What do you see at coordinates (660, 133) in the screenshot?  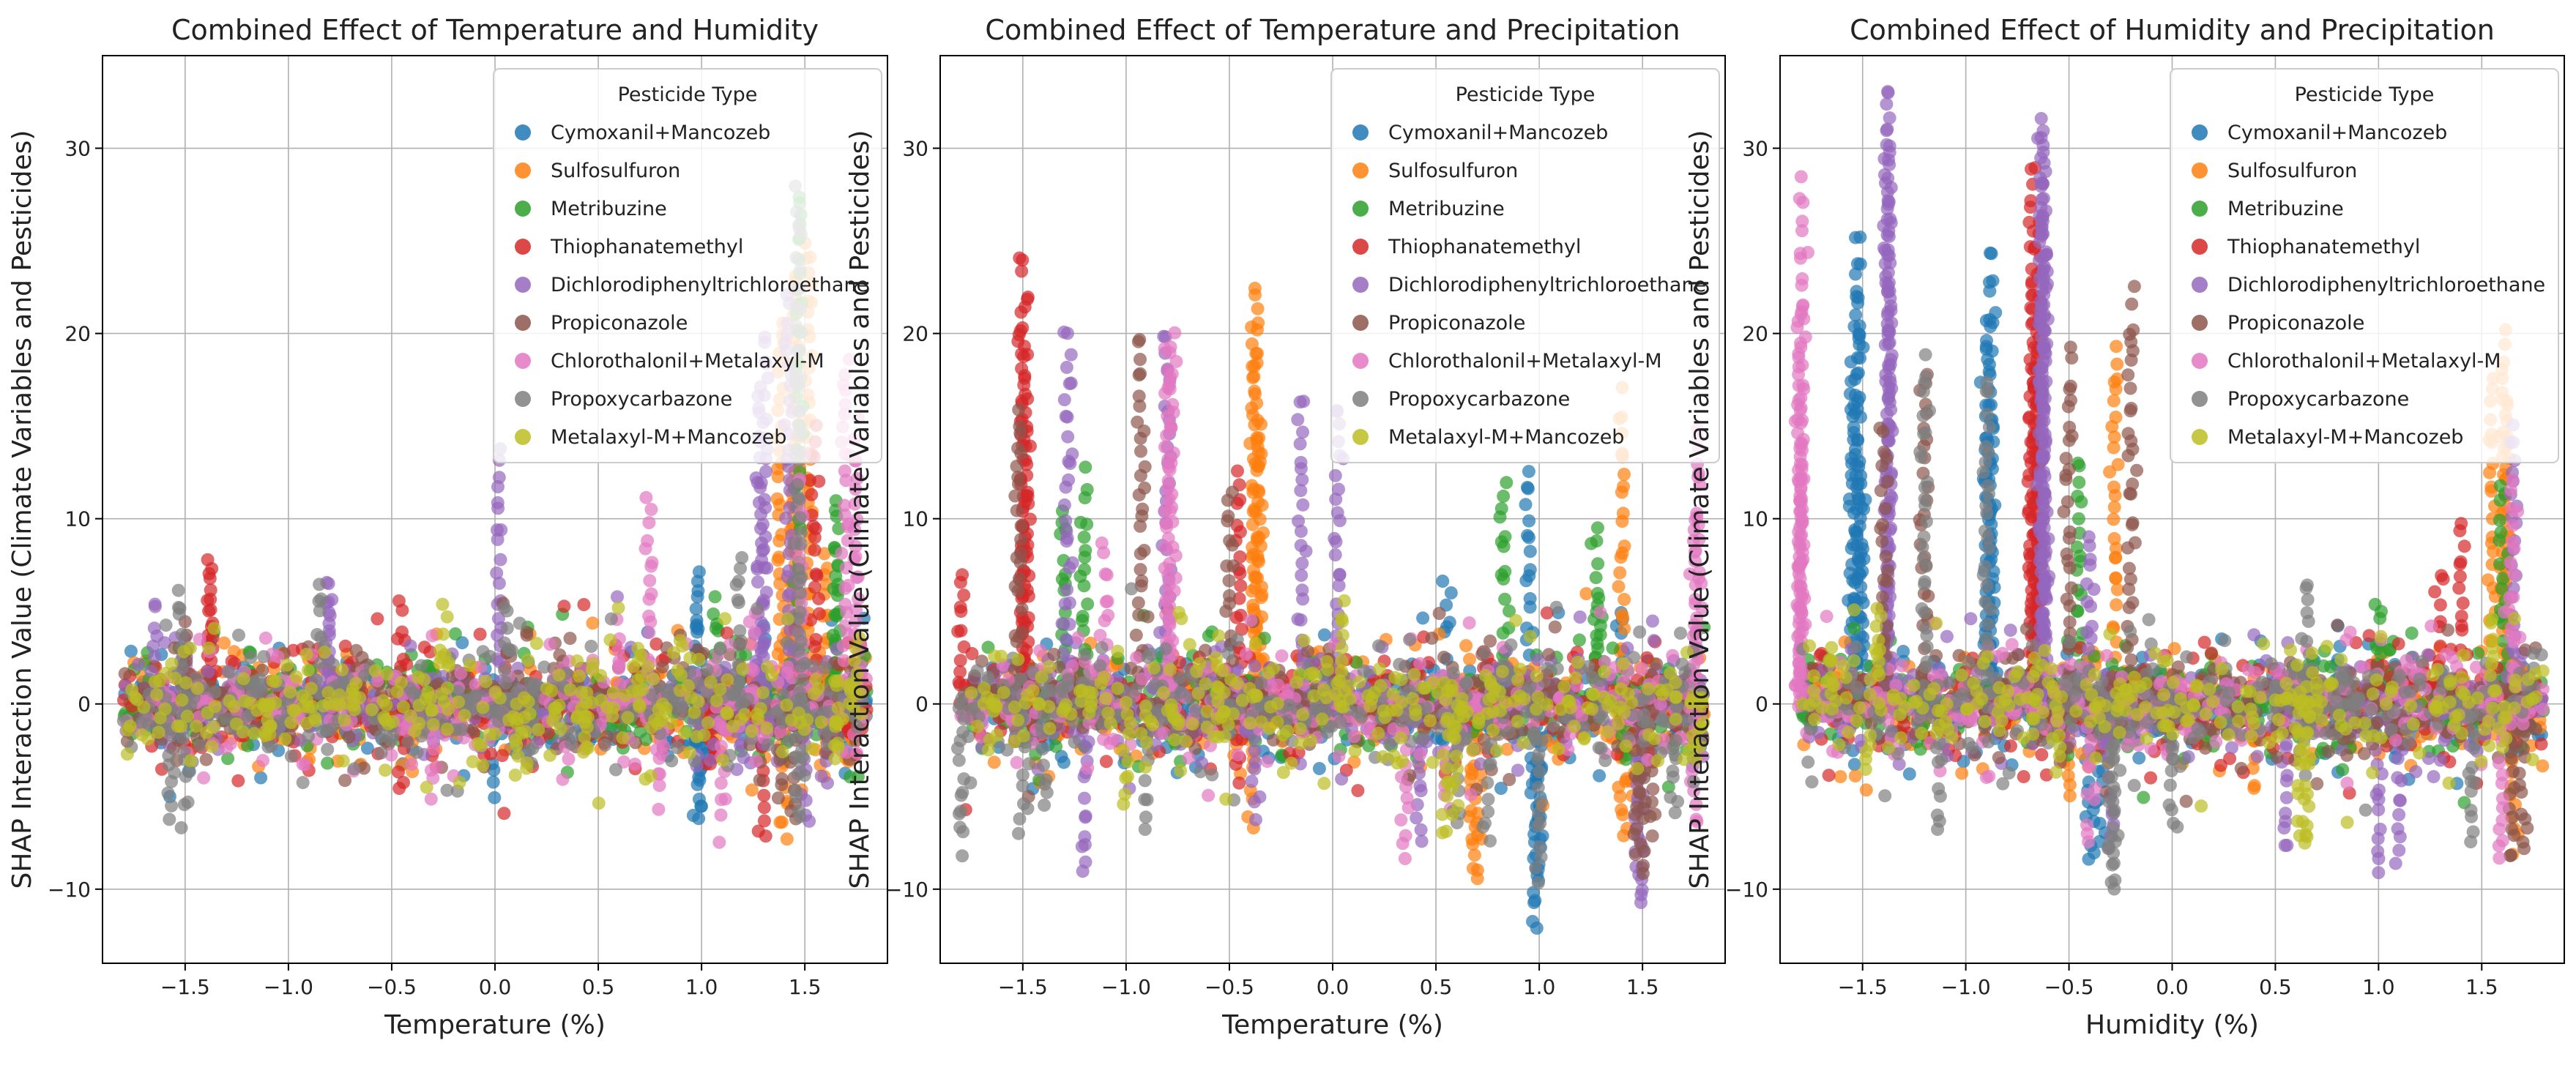 I see `legend-entry-cymoxanil-mancozeb: Cymoxanil+Mancozeb` at bounding box center [660, 133].